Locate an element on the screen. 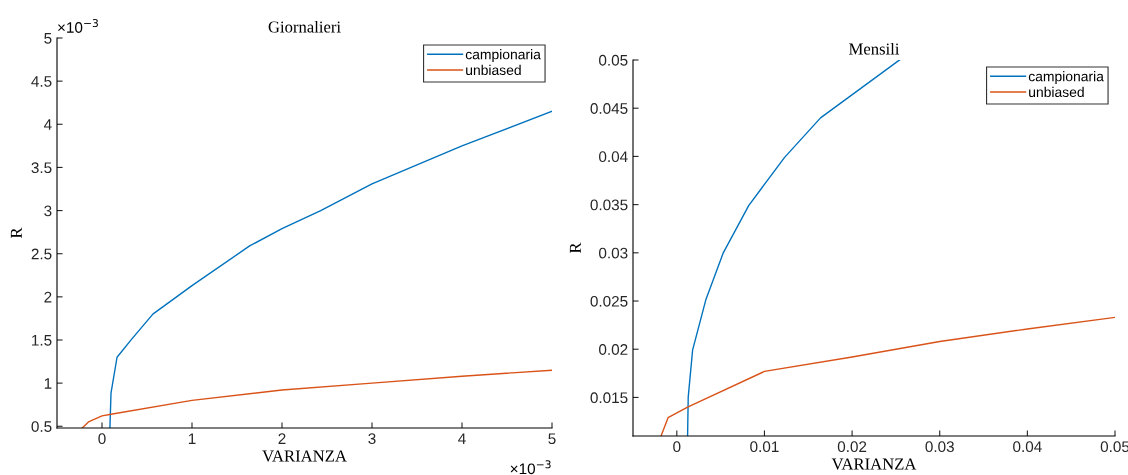 The image size is (1128, 475). y-tick-label: 4.5 is located at coordinates (41, 81).